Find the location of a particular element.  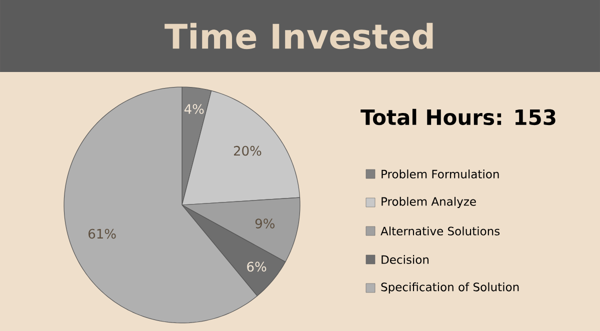

data-label: 9% is located at coordinates (265, 223).